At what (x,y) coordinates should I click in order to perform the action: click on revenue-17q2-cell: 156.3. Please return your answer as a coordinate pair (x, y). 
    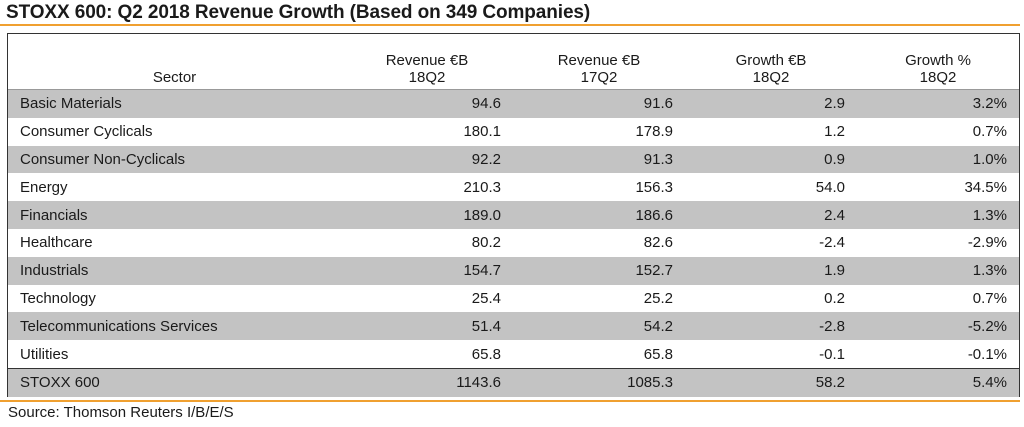
    Looking at the image, I should click on (654, 187).